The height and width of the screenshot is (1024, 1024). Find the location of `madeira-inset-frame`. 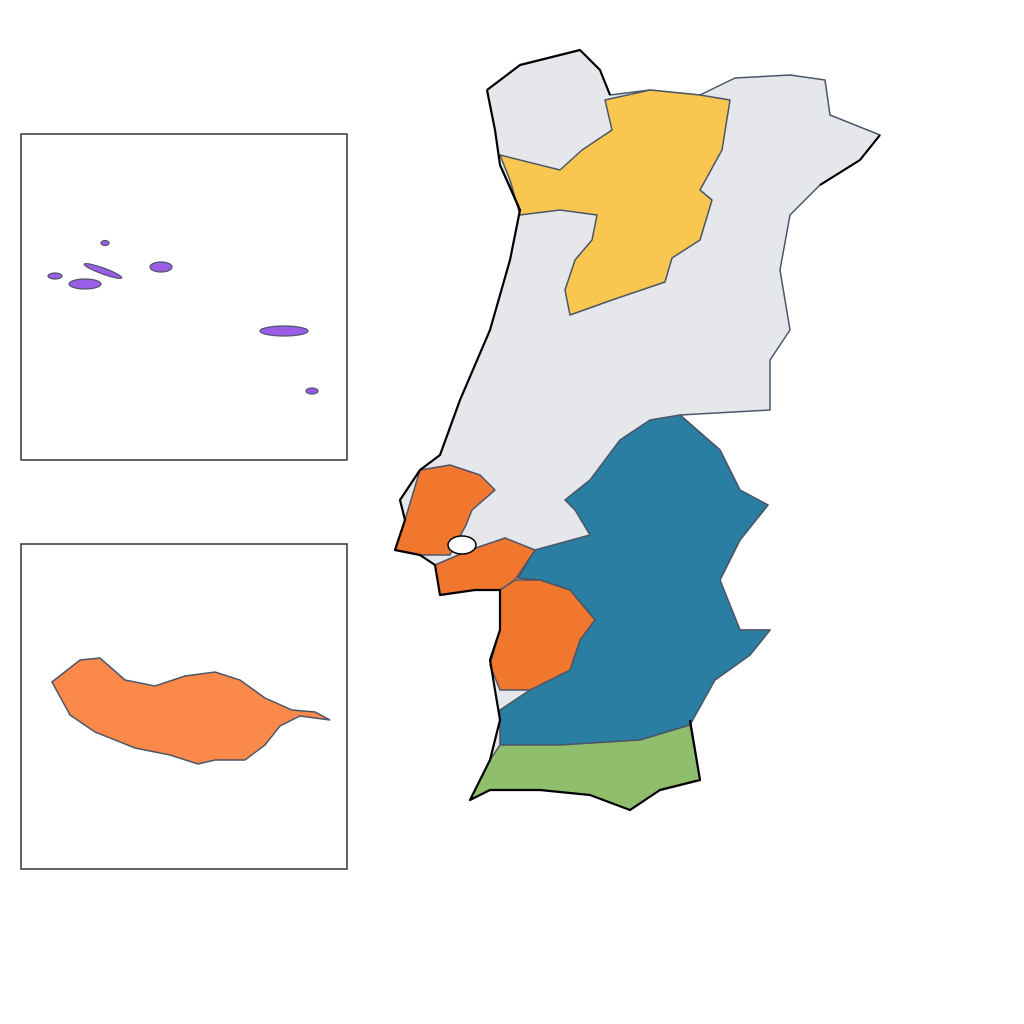

madeira-inset-frame is located at coordinates (184, 706).